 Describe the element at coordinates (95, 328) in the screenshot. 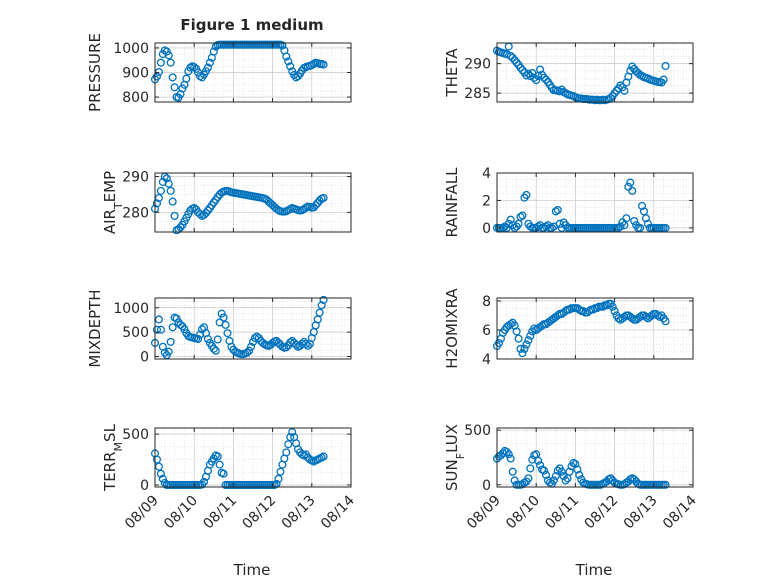

I see `y-axis-label: MIXDEPTH` at that location.